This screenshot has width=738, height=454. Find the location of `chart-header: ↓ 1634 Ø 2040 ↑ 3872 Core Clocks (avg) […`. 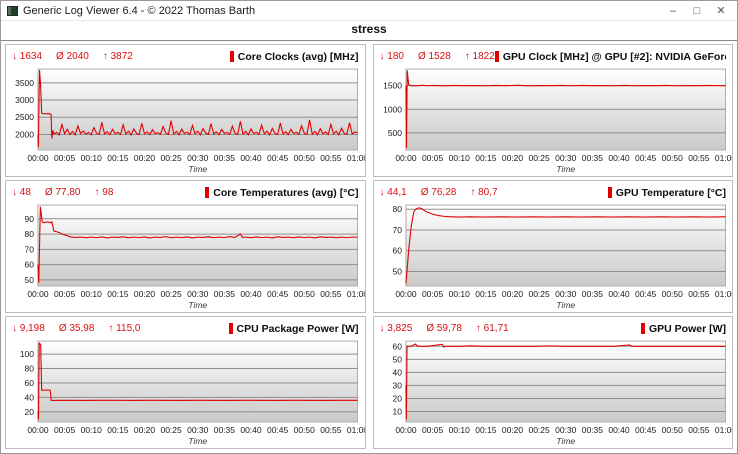

chart-header: ↓ 1634 Ø 2040 ↑ 3872 Core Clocks (avg) [… is located at coordinates (185, 55).